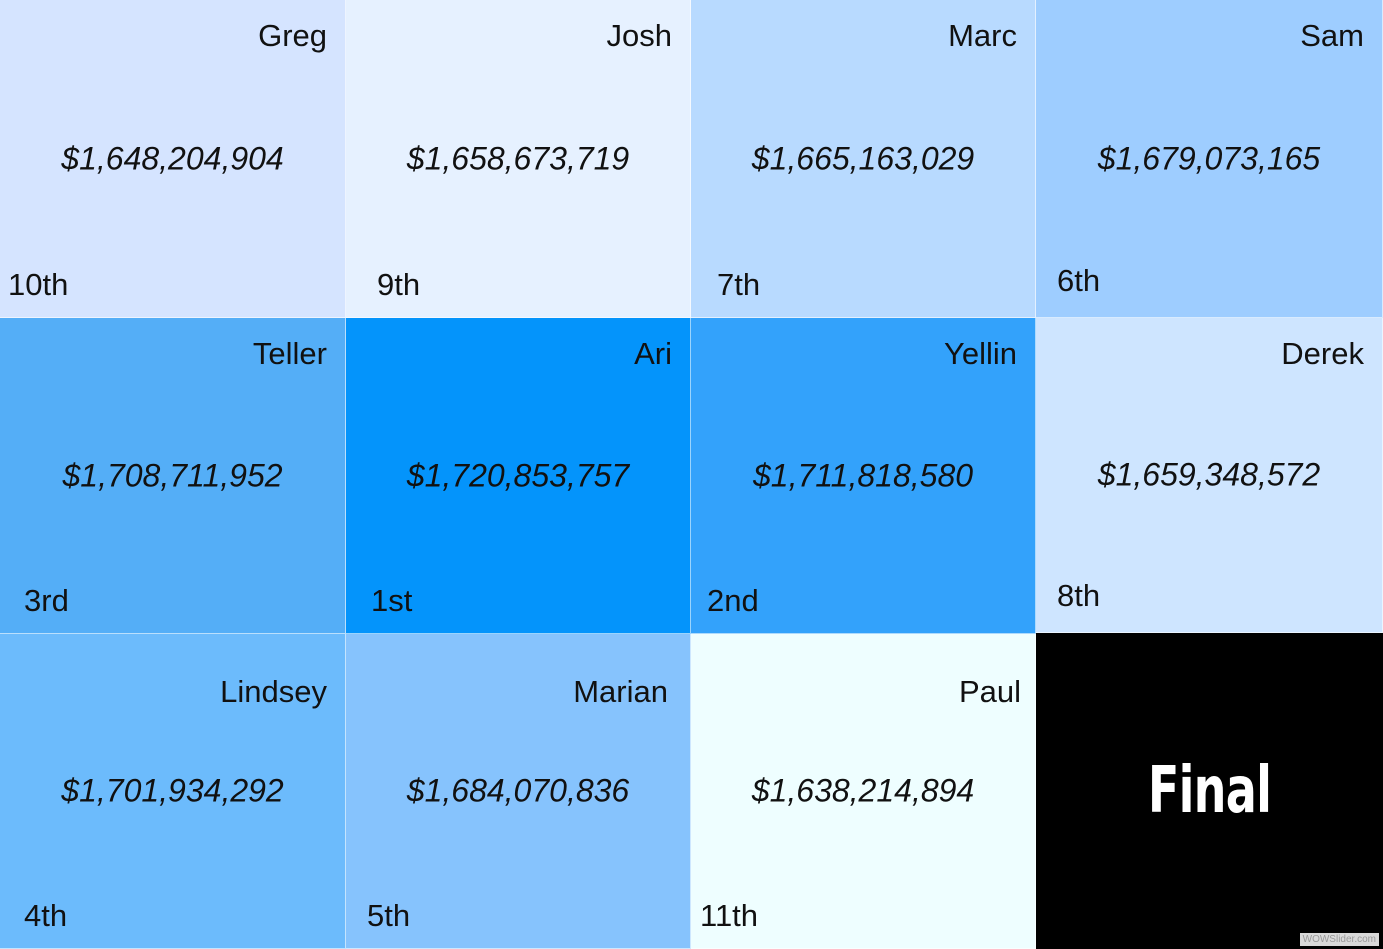 Image resolution: width=1383 pixels, height=949 pixels. I want to click on tile-greg: Greg $1,648,204,904 10th, so click(173, 159).